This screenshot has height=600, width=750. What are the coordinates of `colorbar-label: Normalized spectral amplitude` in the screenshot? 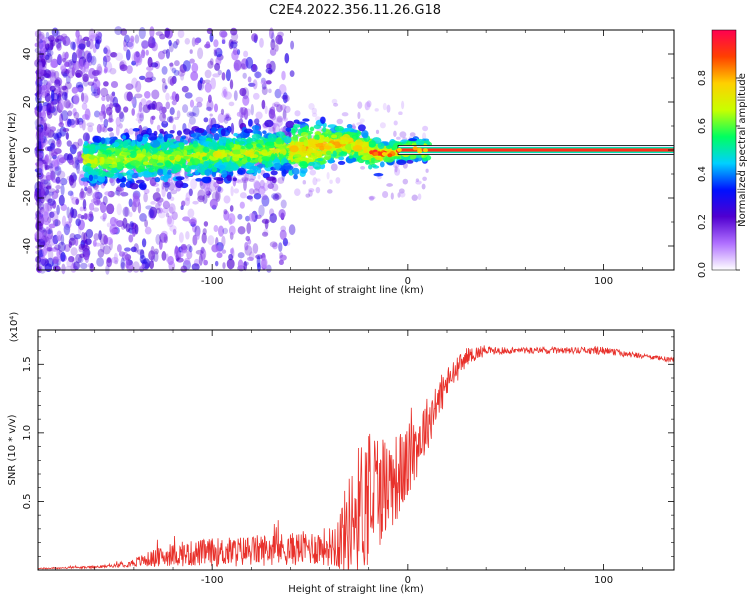 It's located at (742, 150).